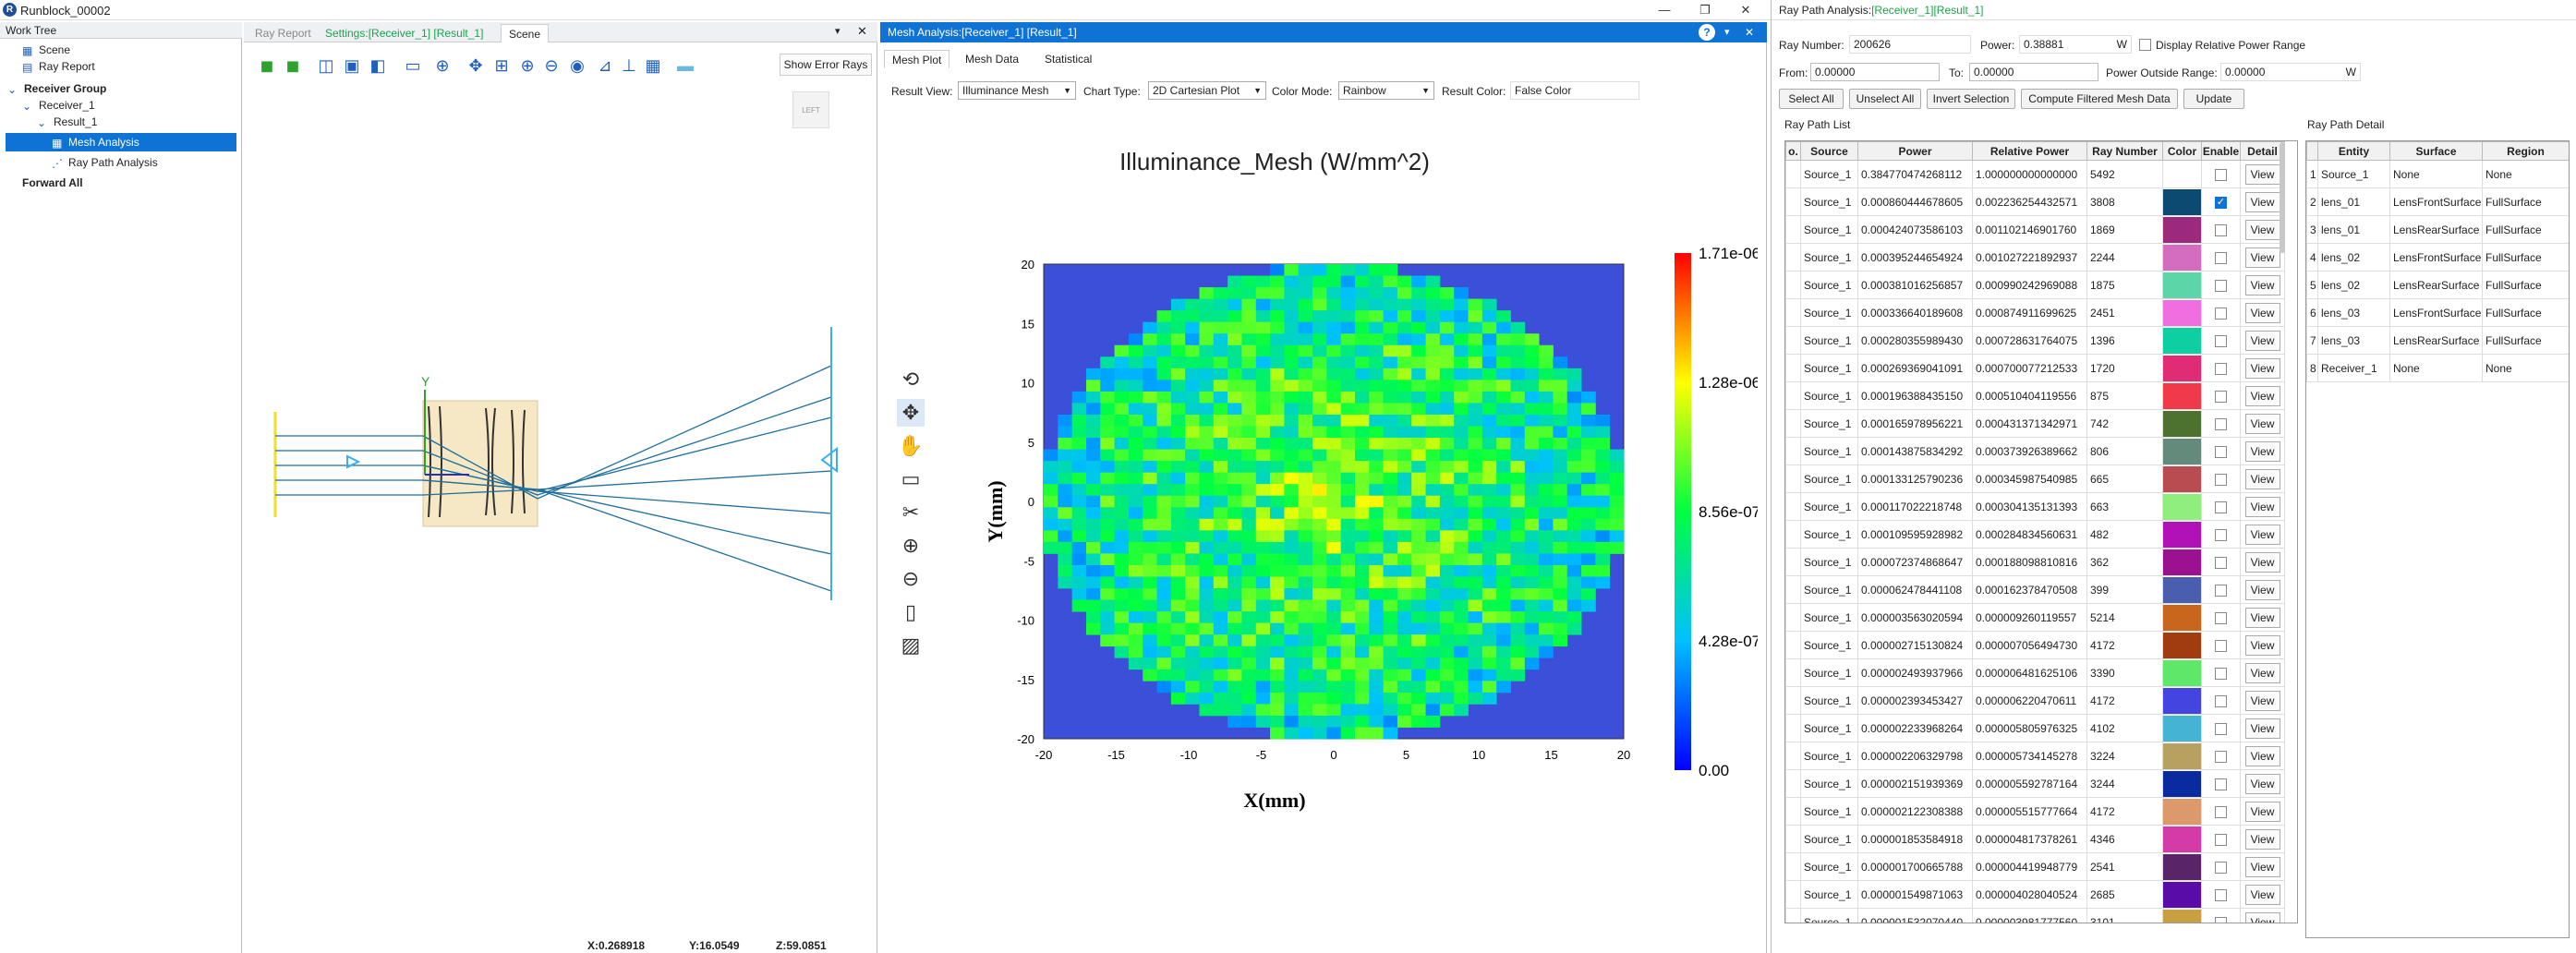 The image size is (2576, 953). Describe the element at coordinates (52, 183) in the screenshot. I see `tree-item-forward-all: Forward All` at that location.